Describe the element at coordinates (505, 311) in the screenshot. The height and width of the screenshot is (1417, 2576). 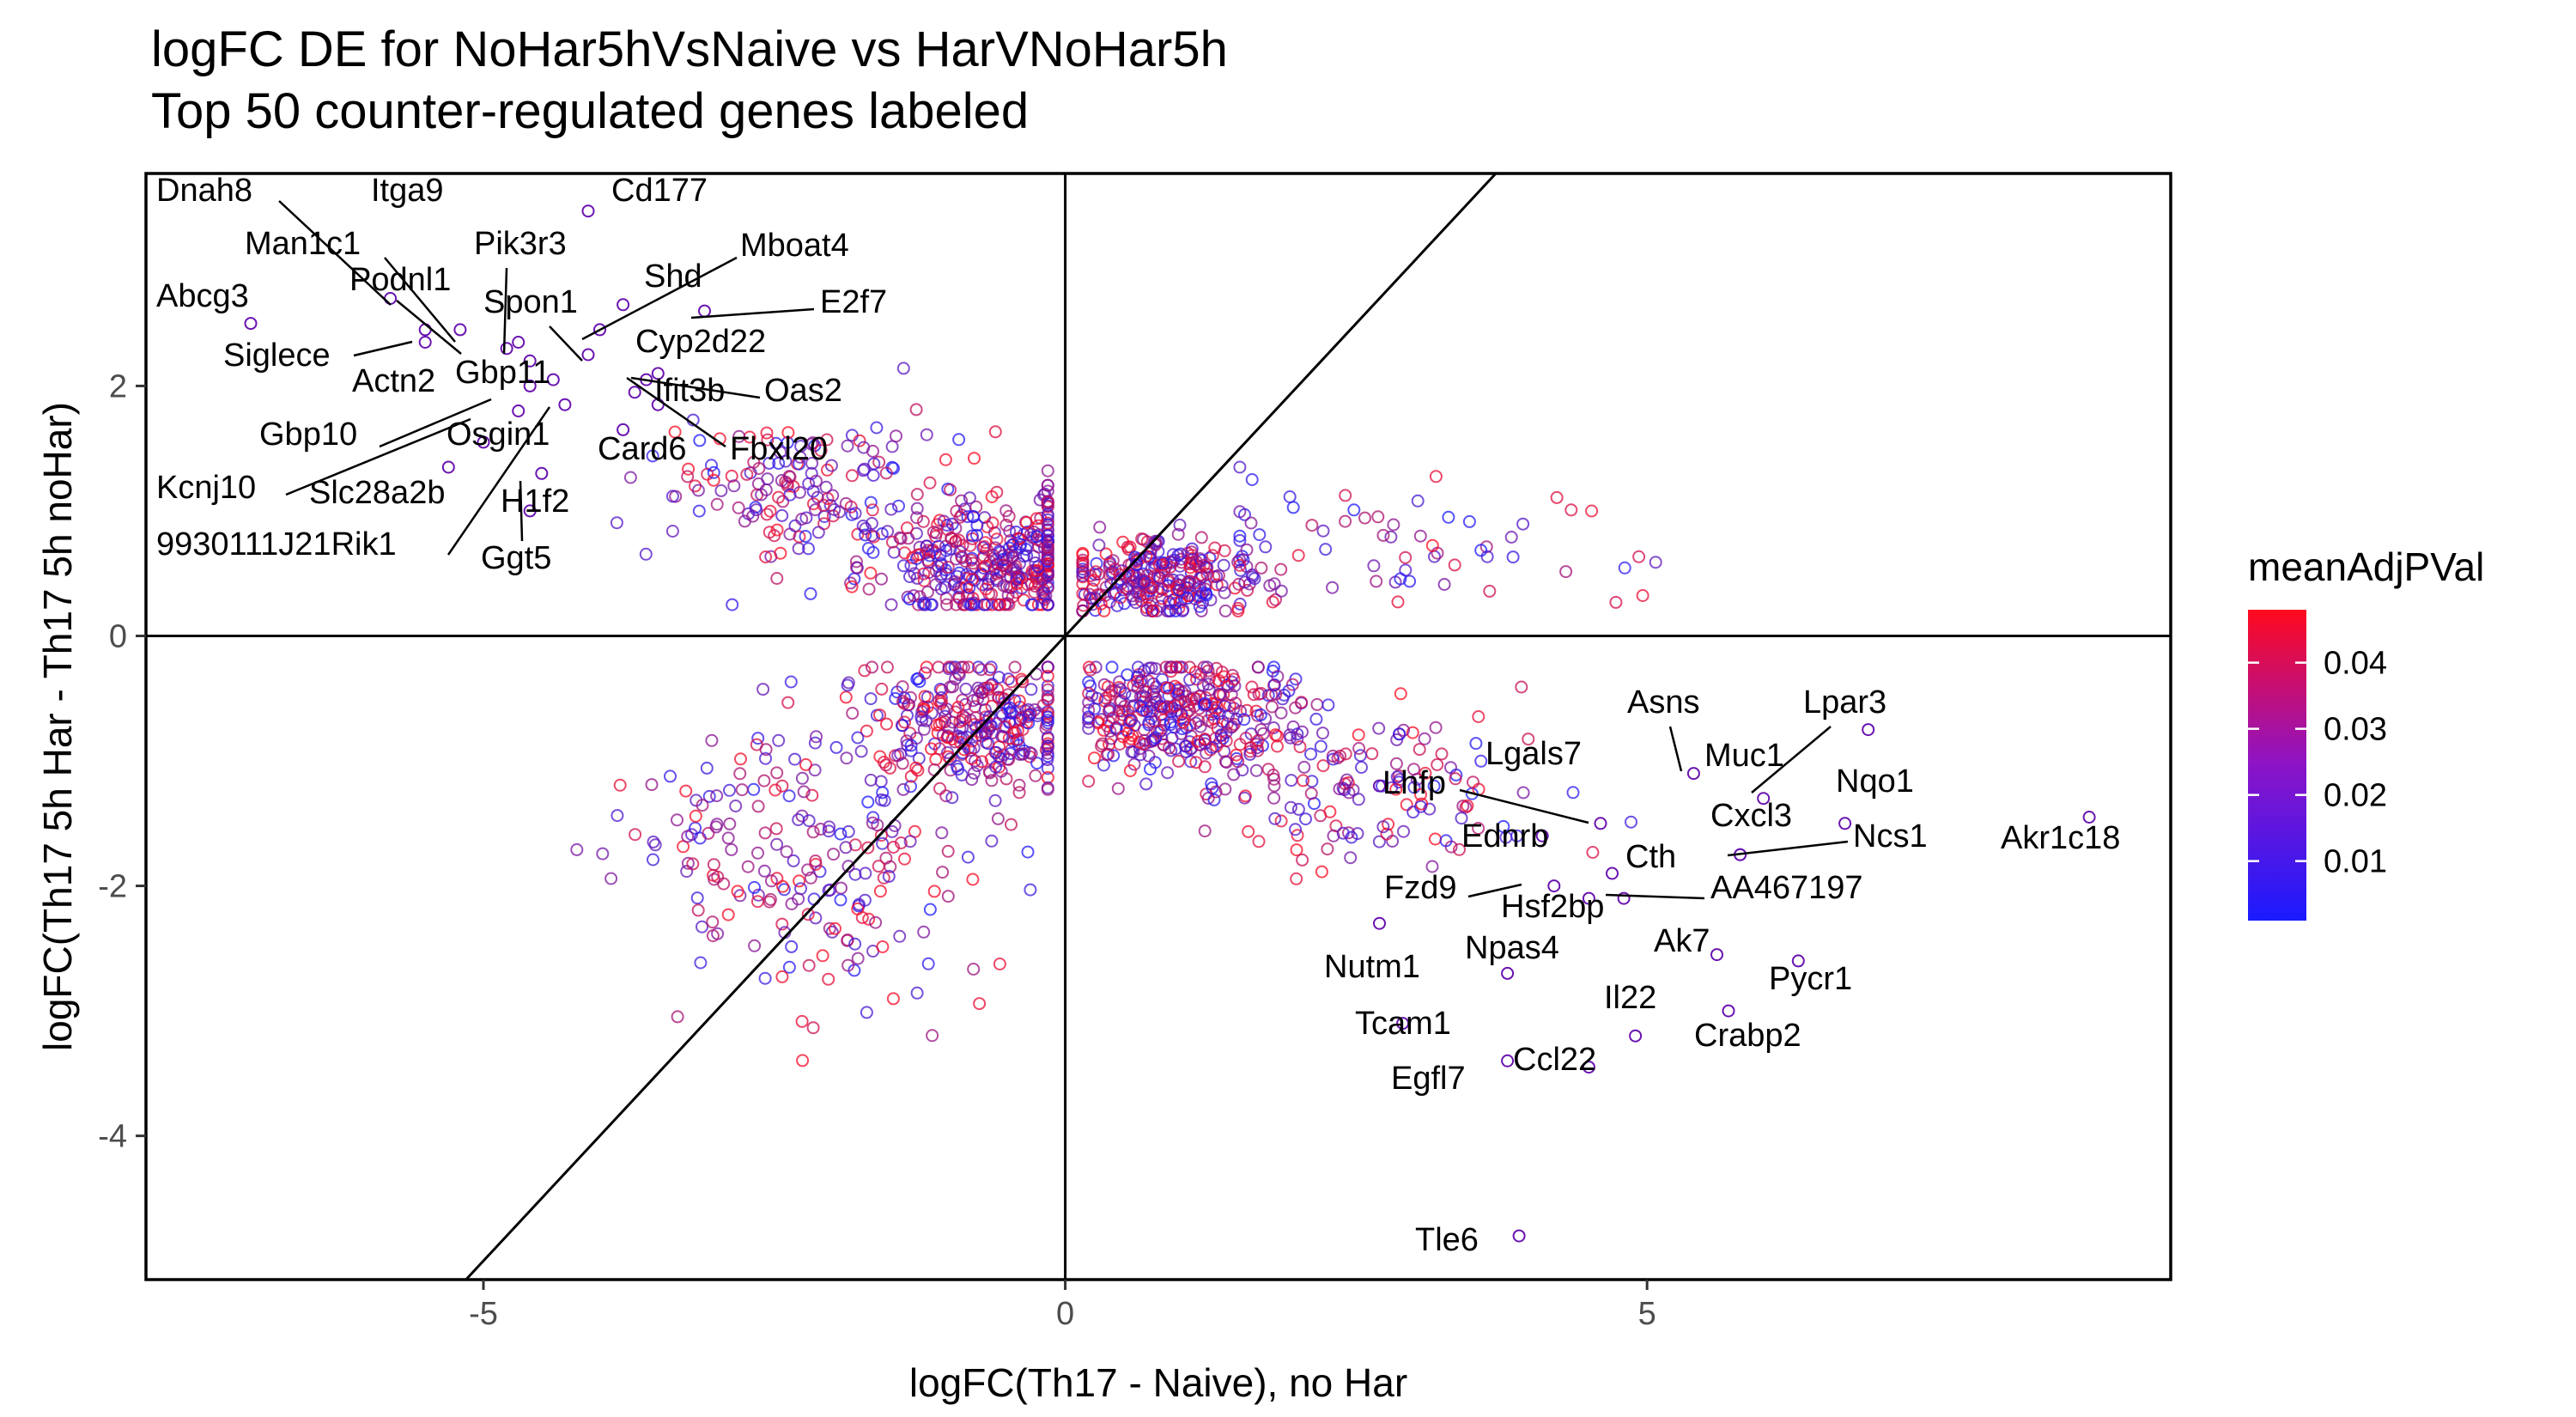
I see `leader-line-pik3r3` at that location.